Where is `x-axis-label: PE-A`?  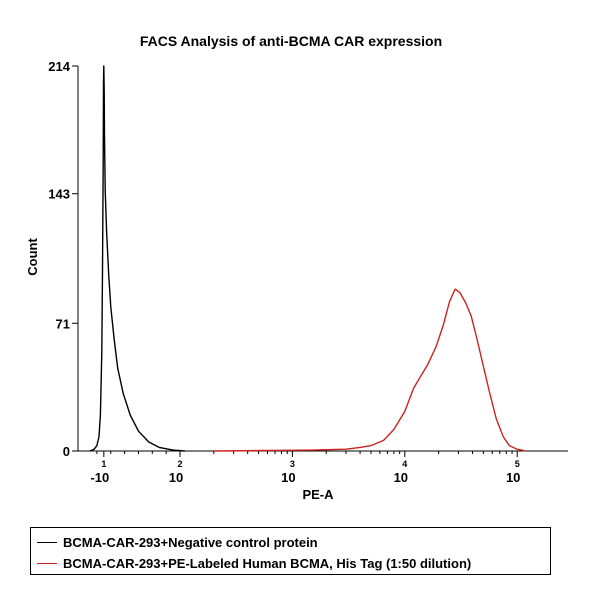 x-axis-label: PE-A is located at coordinates (318, 494).